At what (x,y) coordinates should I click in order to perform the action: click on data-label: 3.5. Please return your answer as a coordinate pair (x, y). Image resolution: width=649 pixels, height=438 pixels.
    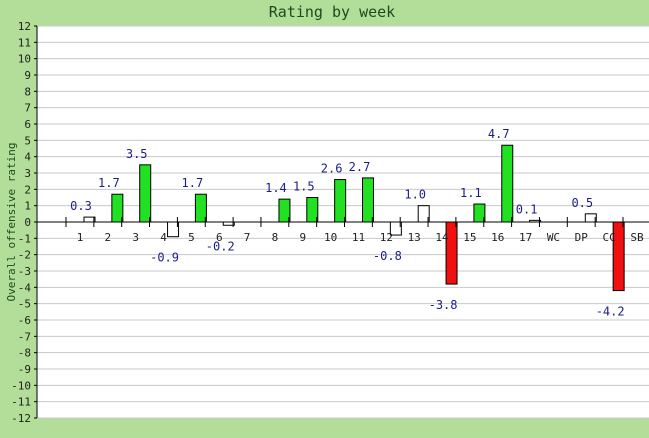
    Looking at the image, I should click on (137, 154).